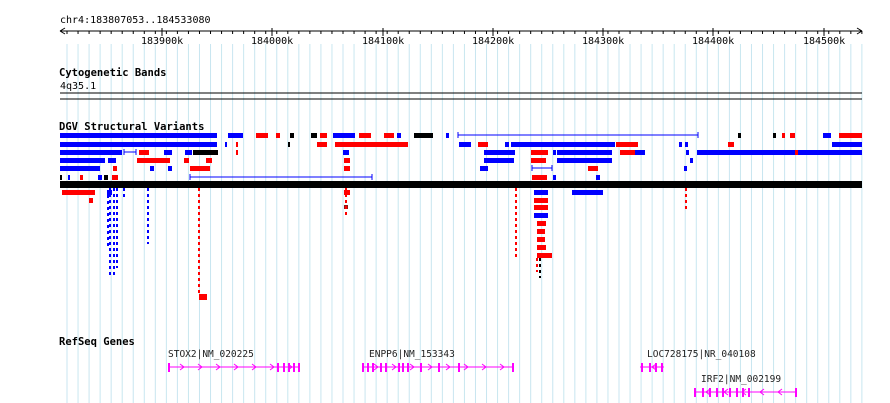  What do you see at coordinates (741, 379) in the screenshot?
I see `gene-label-irf2: IRF2|NM_002199` at bounding box center [741, 379].